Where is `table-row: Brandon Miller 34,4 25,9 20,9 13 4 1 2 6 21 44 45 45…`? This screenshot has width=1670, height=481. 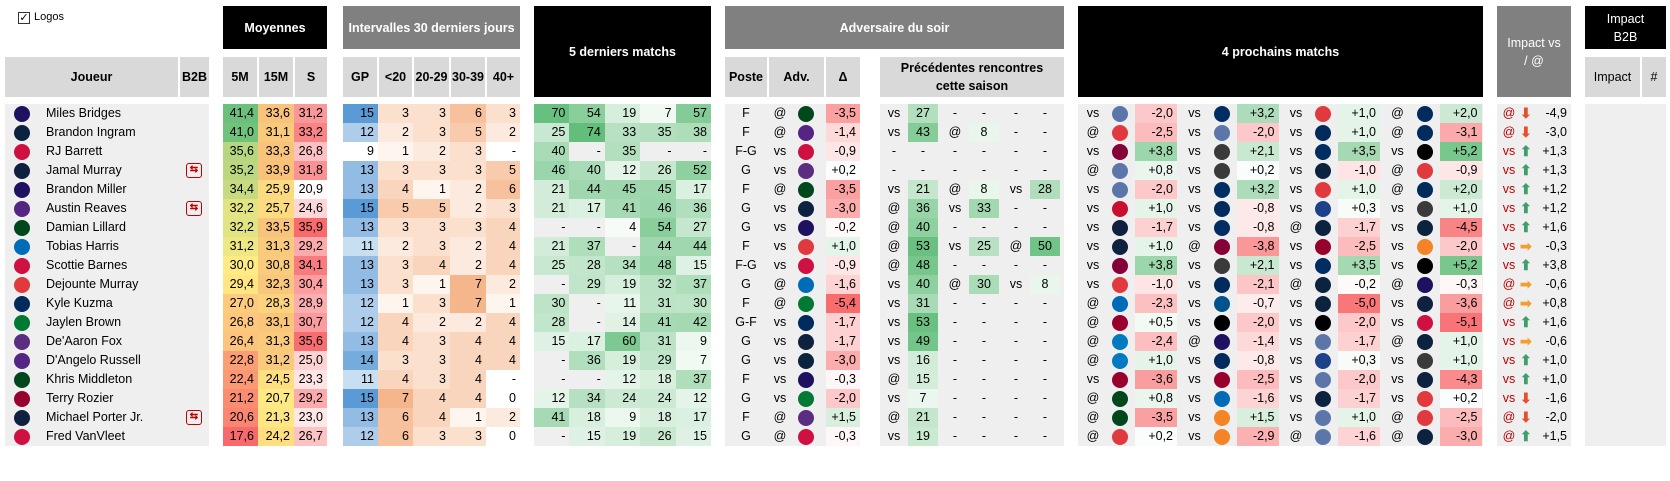 table-row: Brandon Miller 34,4 25,9 20,9 13 4 1 2 6 21 44 45 45… is located at coordinates (835, 190).